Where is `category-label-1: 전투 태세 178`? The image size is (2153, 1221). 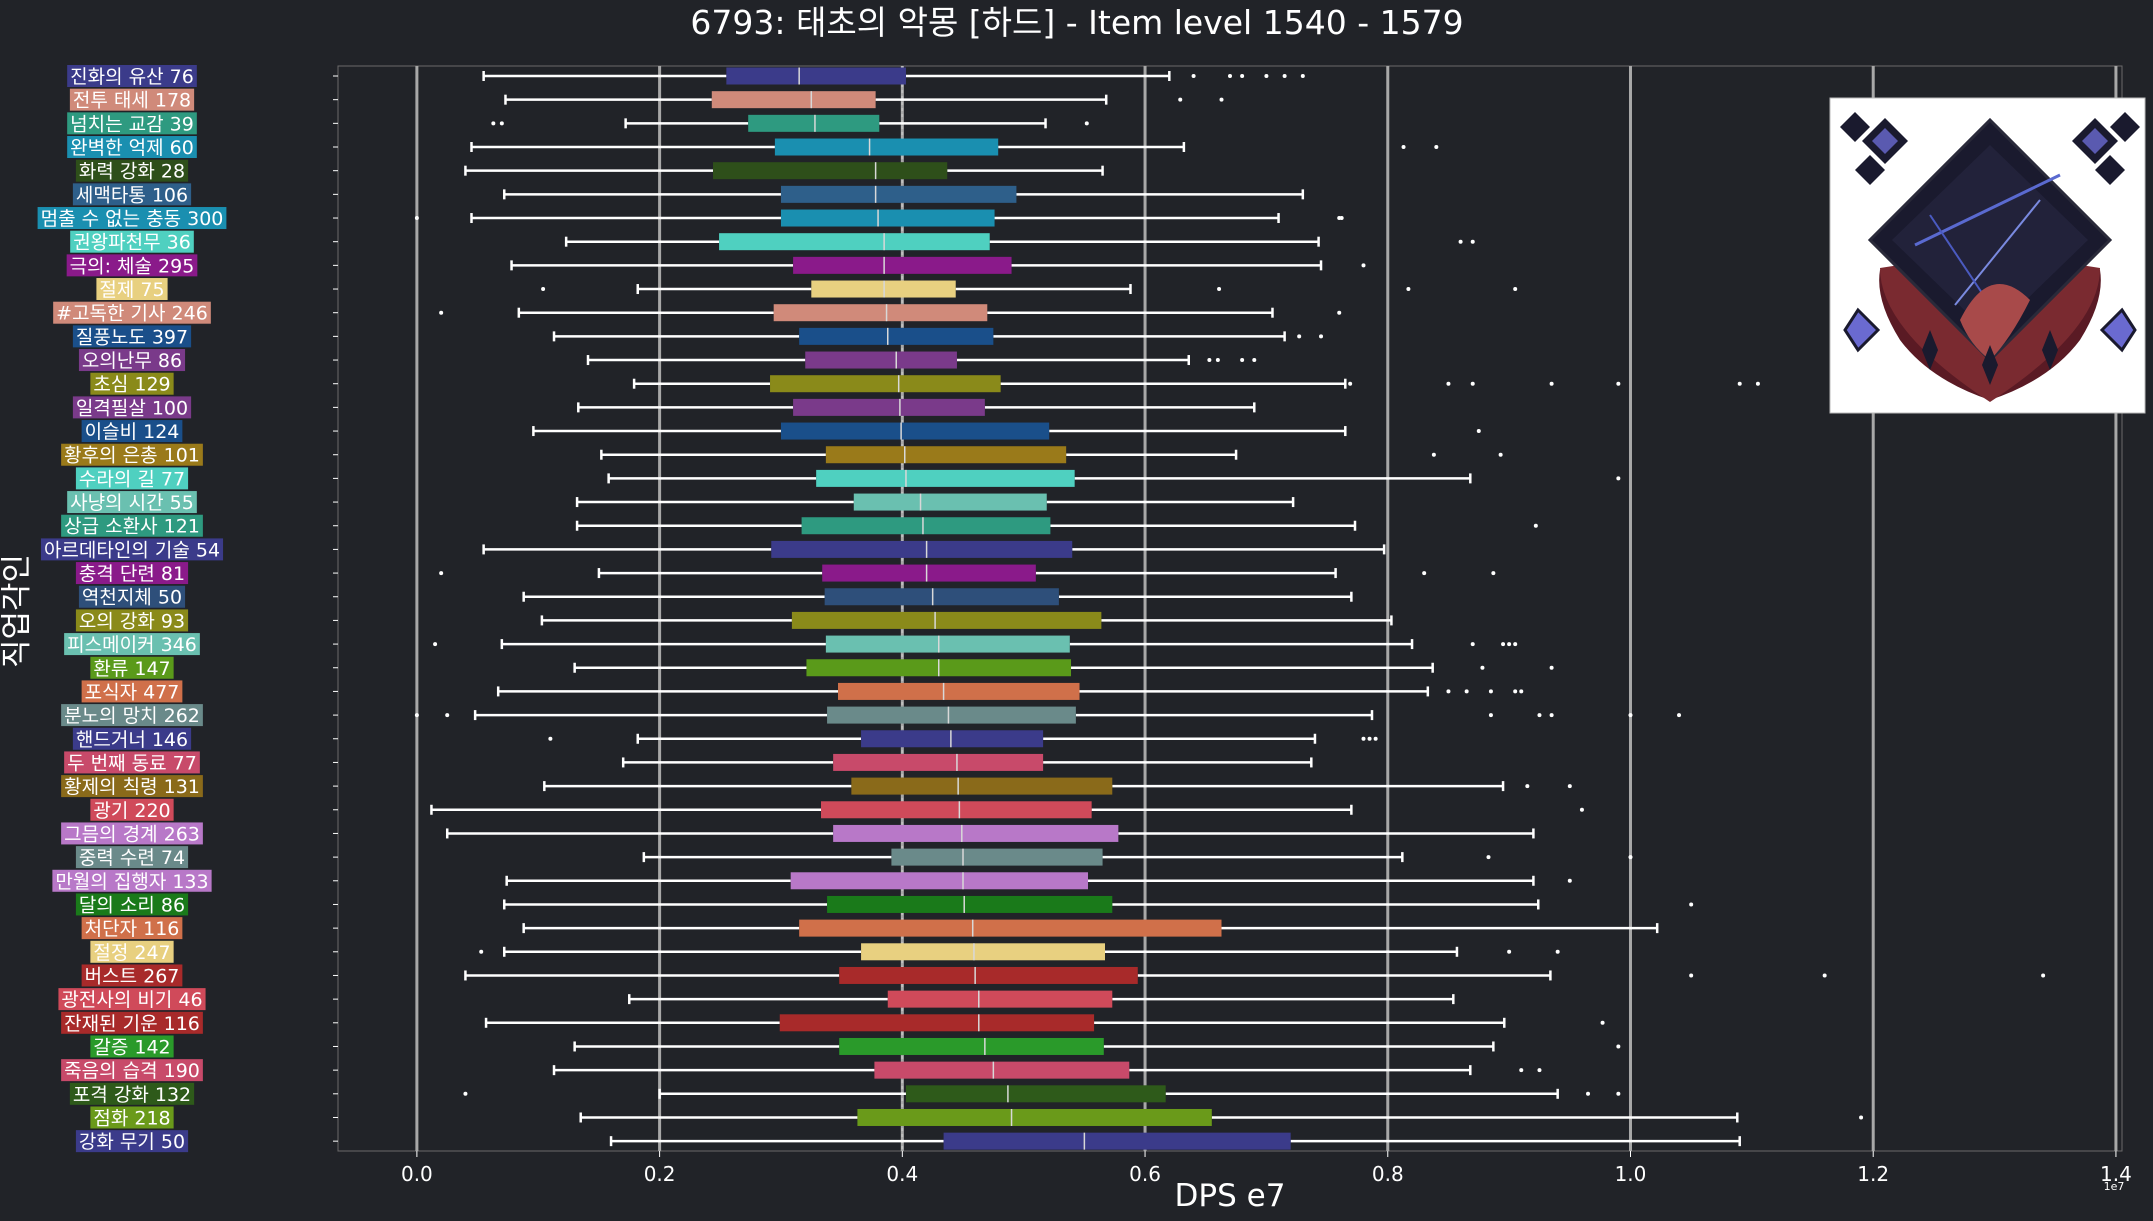 category-label-1: 전투 태세 178 is located at coordinates (132, 100).